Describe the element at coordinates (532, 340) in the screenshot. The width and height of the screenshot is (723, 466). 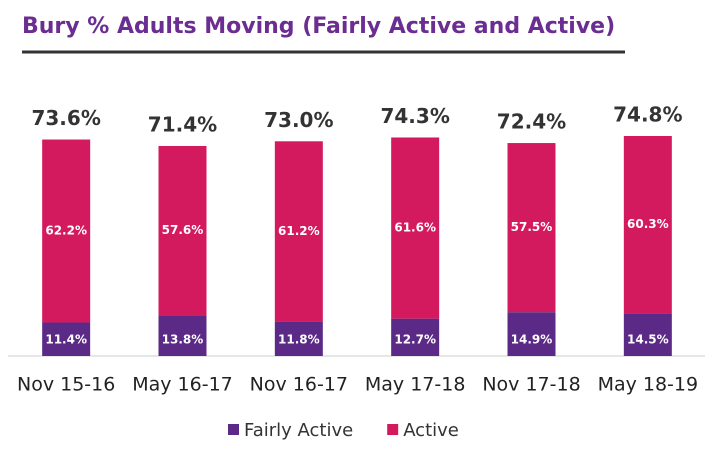
I see `value-label: 14.9%` at that location.